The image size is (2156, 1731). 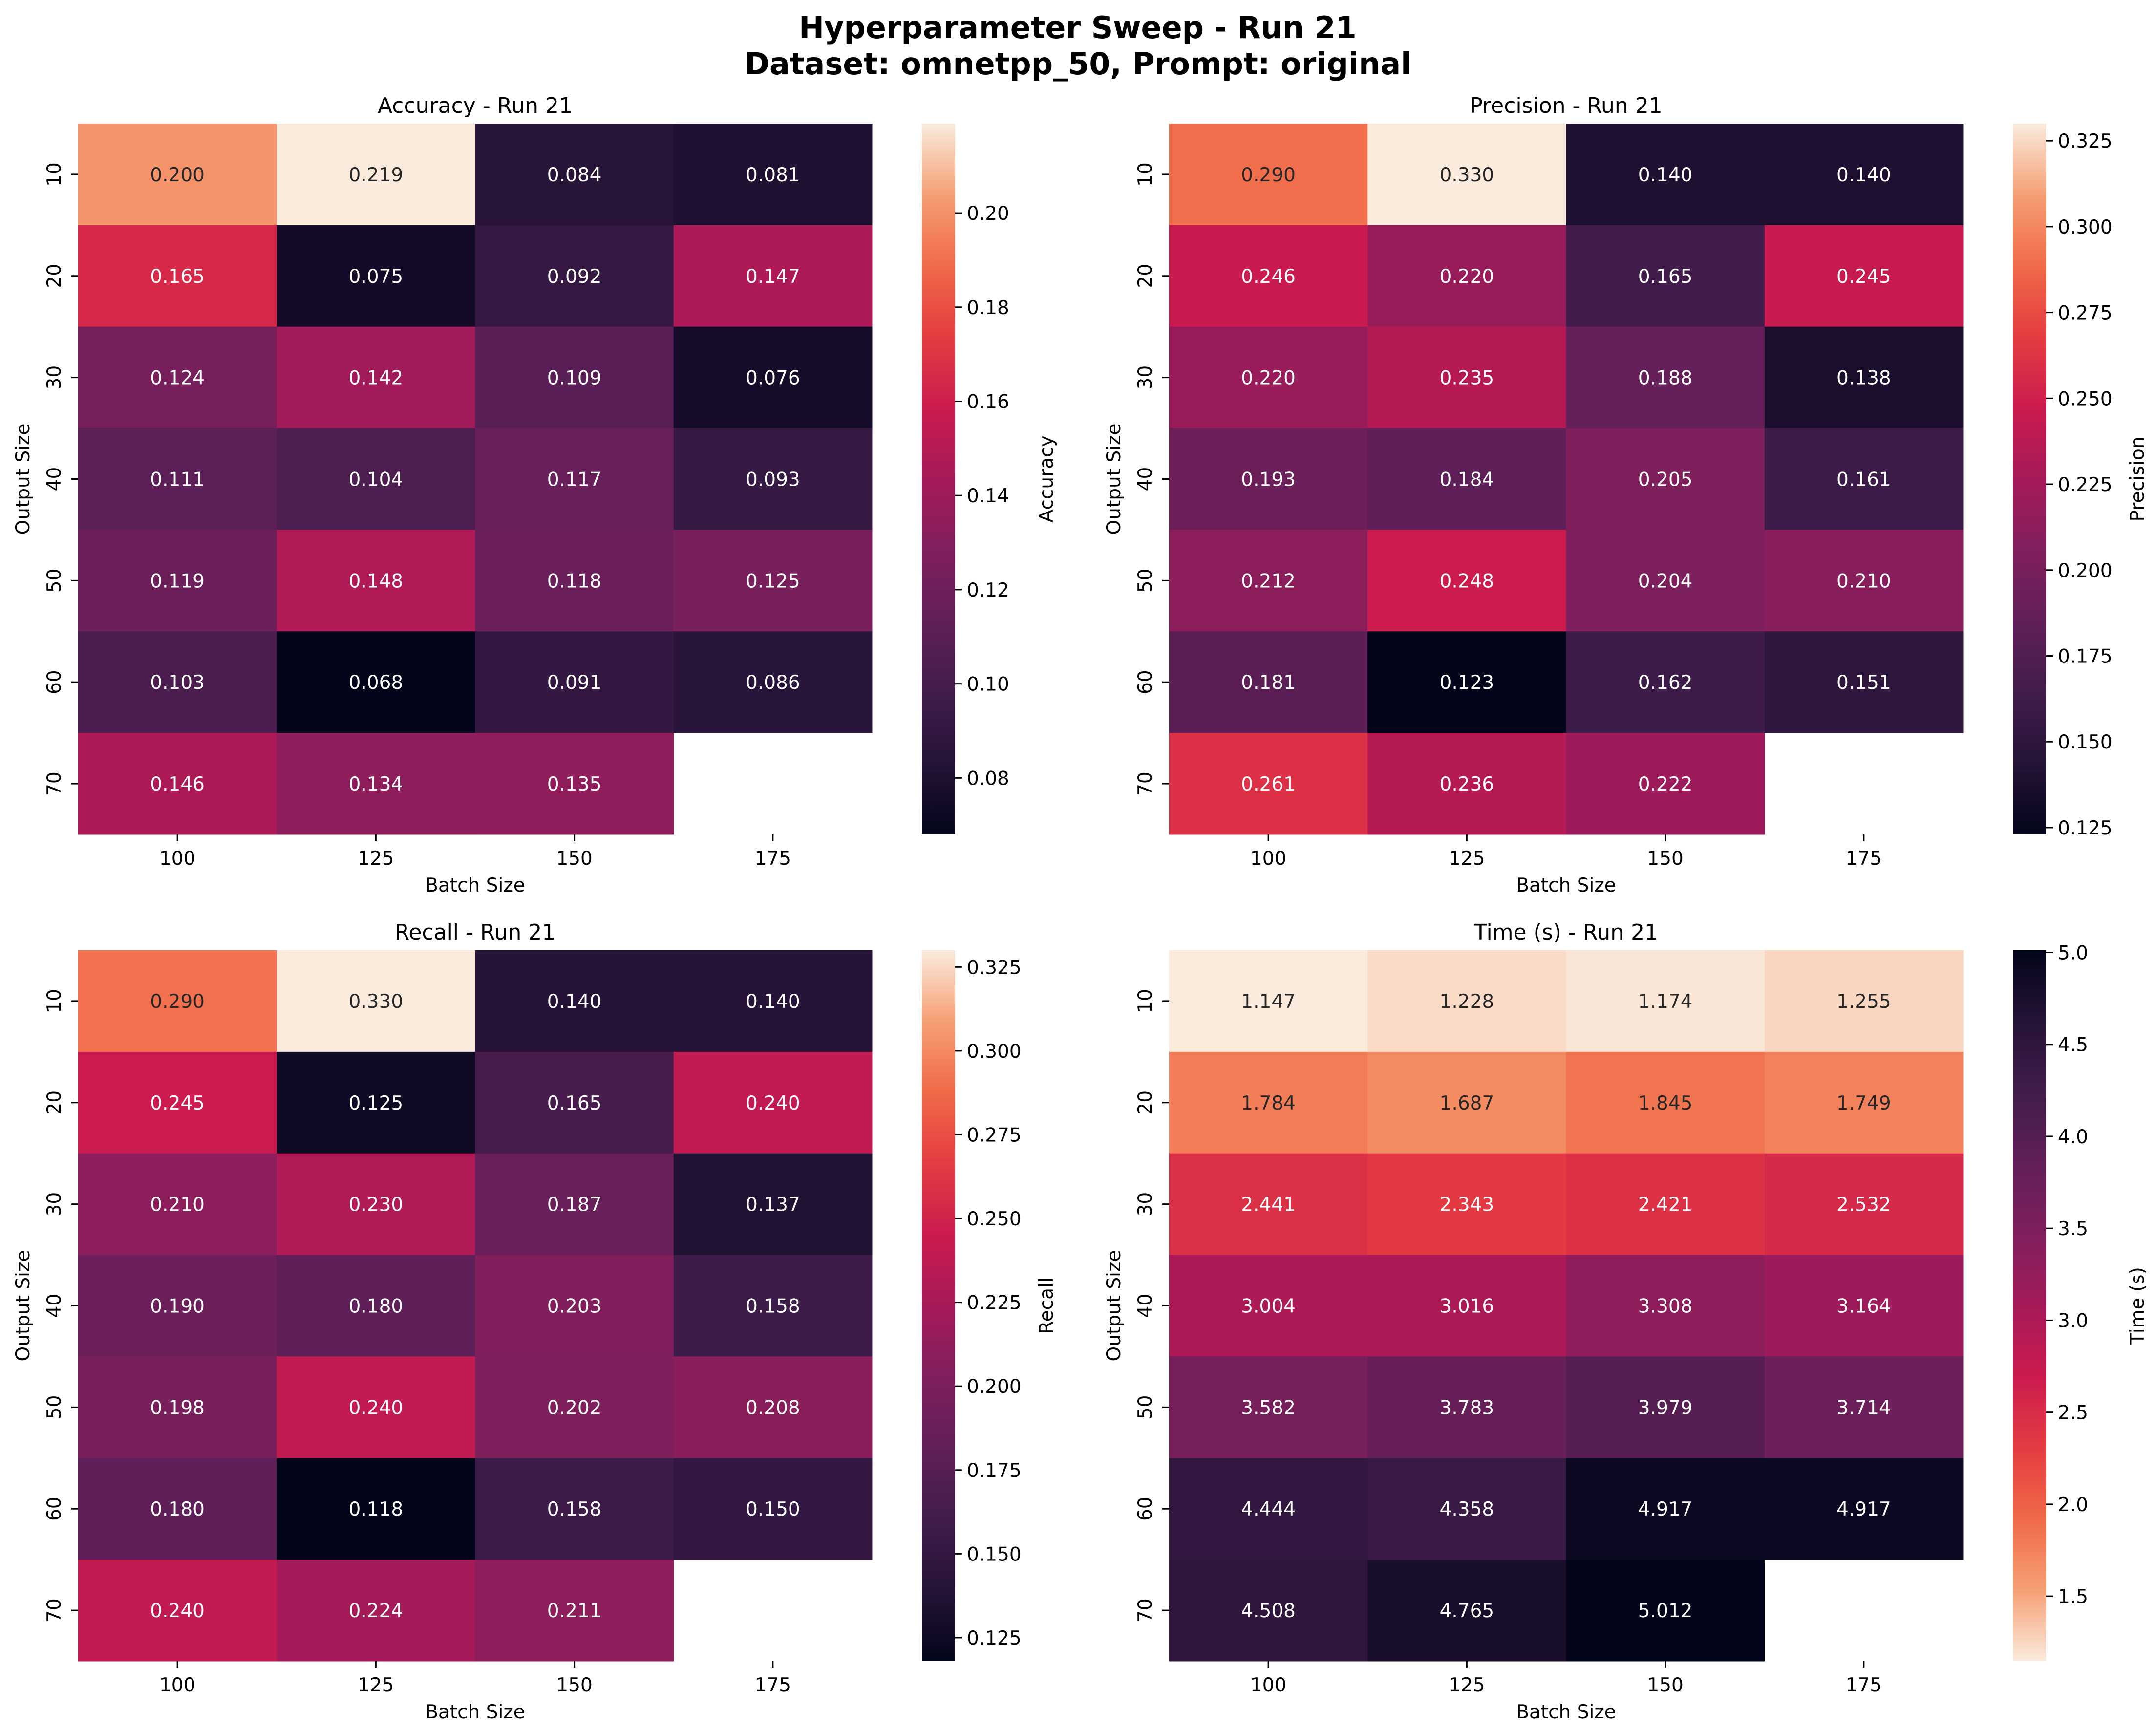 I want to click on colorbar-tick-label: 0.20, so click(x=988, y=214).